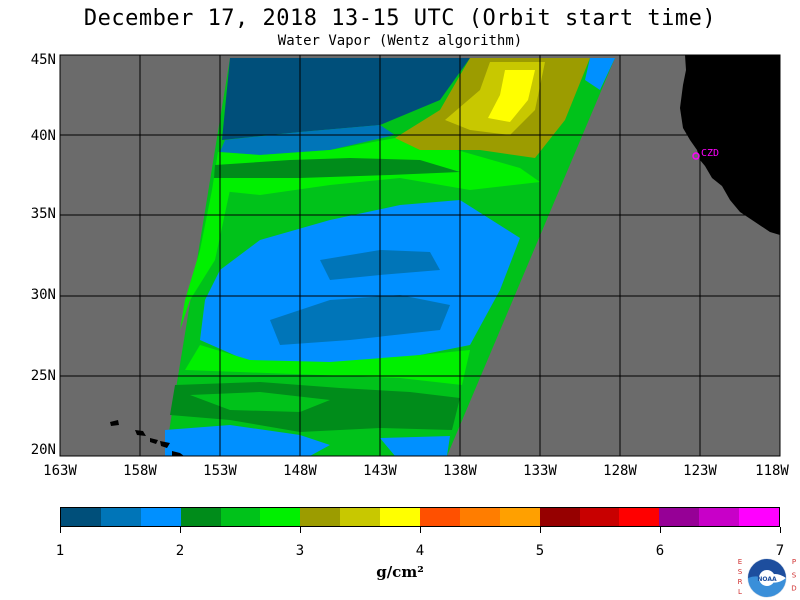 The image size is (800, 600). Describe the element at coordinates (300, 471) in the screenshot. I see `lon-label-148w: 148W` at that location.